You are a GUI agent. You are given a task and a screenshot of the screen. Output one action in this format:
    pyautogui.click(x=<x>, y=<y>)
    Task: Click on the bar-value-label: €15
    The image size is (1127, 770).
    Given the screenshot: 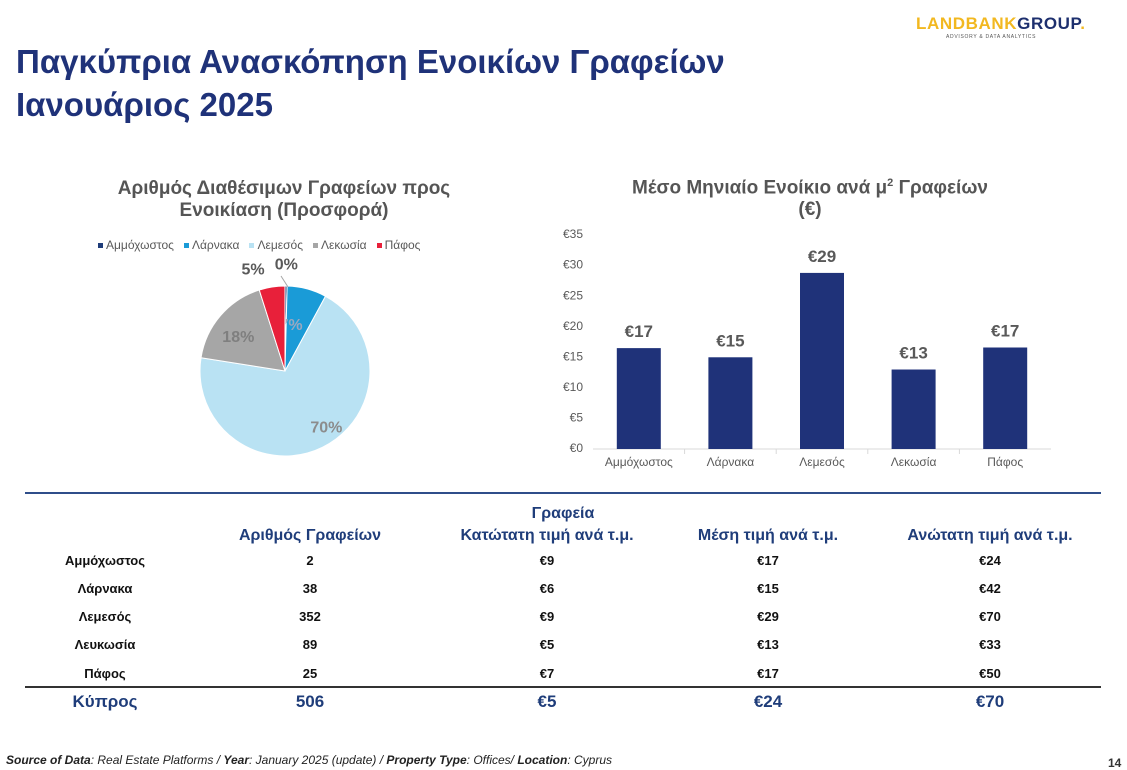 What is the action you would take?
    pyautogui.click(x=730, y=340)
    